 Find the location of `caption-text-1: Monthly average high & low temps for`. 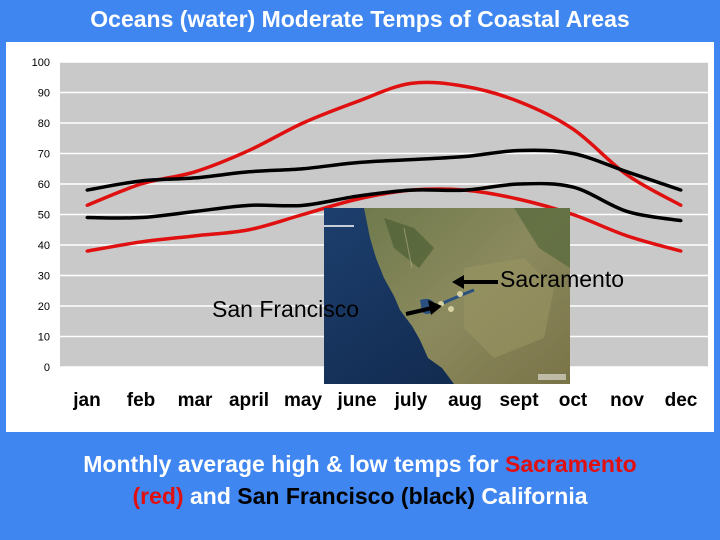

caption-text-1: Monthly average high & low temps for is located at coordinates (294, 464).